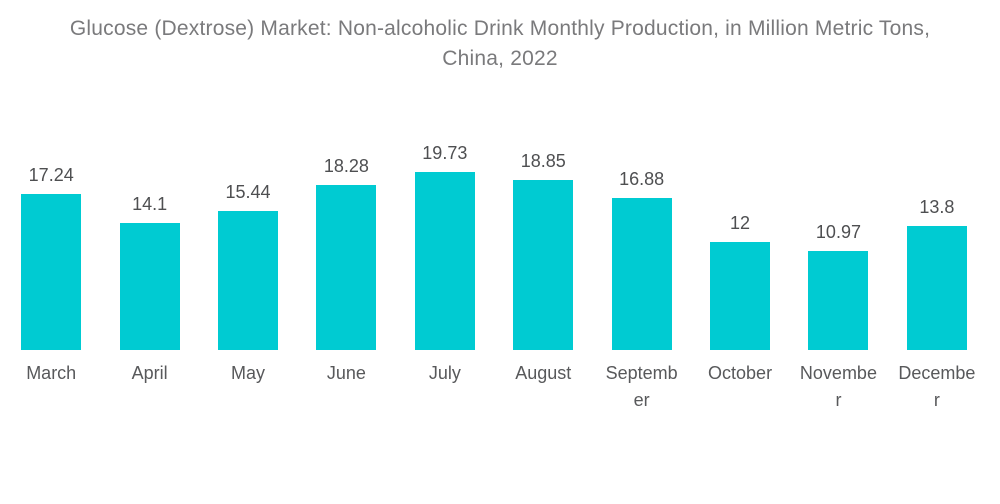 Image resolution: width=1000 pixels, height=504 pixels. Describe the element at coordinates (445, 387) in the screenshot. I see `x-label-cell-july: July` at that location.